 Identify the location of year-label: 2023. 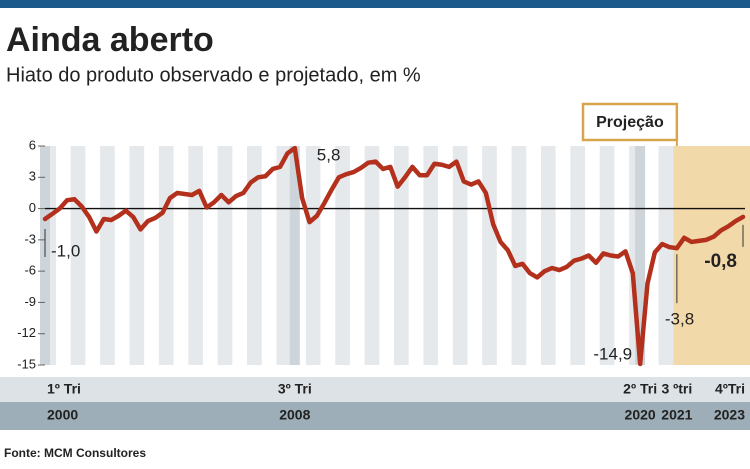
(729, 415).